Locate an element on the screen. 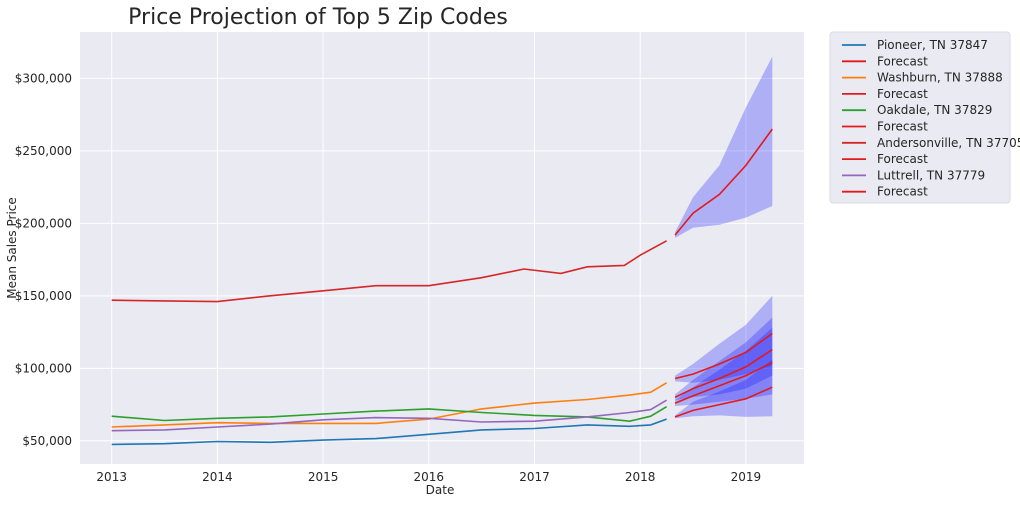  x-tick-label: 2019 is located at coordinates (746, 477).